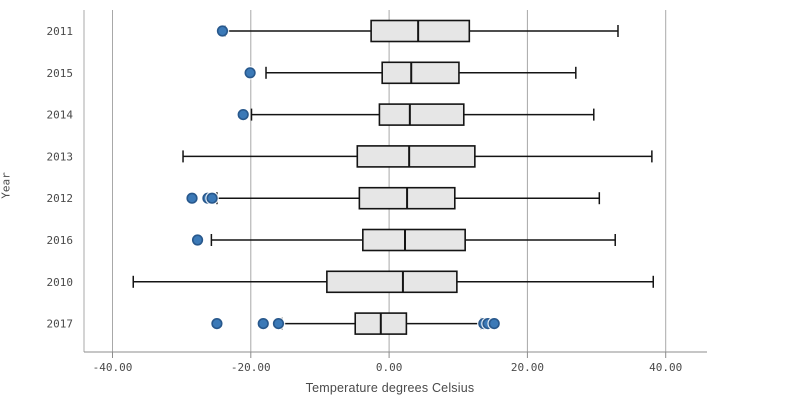  What do you see at coordinates (60, 73) in the screenshot?
I see `y-tick-label: 2015` at bounding box center [60, 73].